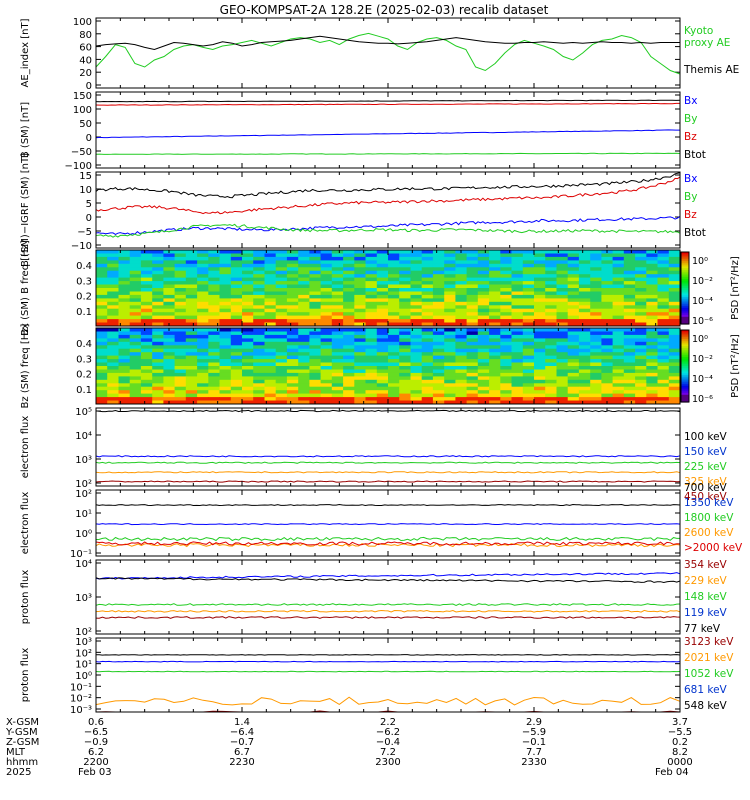 This screenshot has width=750, height=800. I want to click on x-axis-value: 0000, so click(679, 762).